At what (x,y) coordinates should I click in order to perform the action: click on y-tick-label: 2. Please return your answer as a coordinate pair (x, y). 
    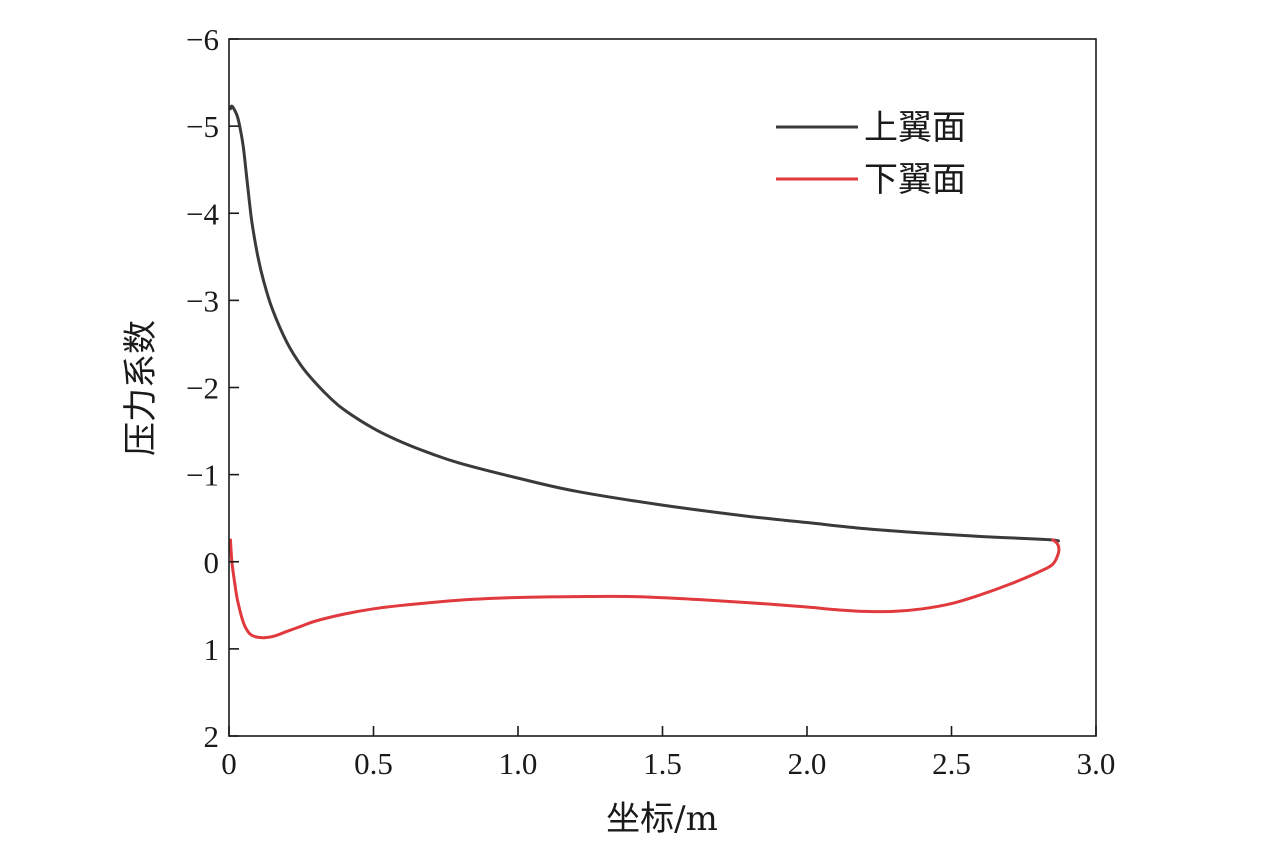
    Looking at the image, I should click on (212, 736).